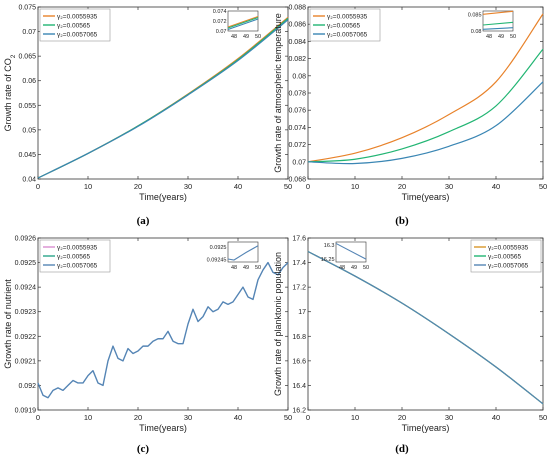  I want to click on legend-c: γ₂=0.0055935 γ₂=0.00565 γ₂=0.0057065, so click(75, 256).